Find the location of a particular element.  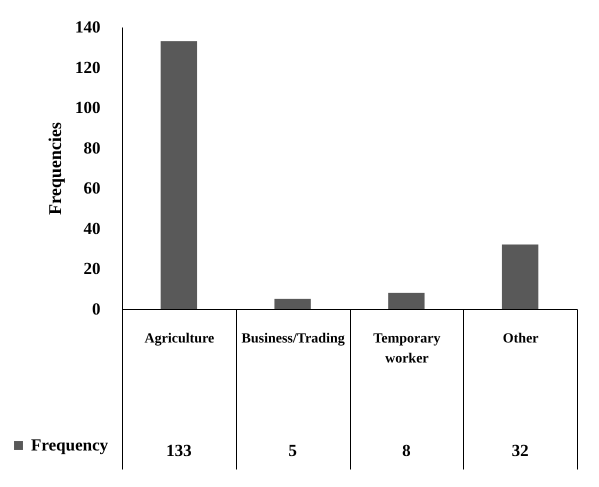

y-tick-label: 140 is located at coordinates (87, 27).